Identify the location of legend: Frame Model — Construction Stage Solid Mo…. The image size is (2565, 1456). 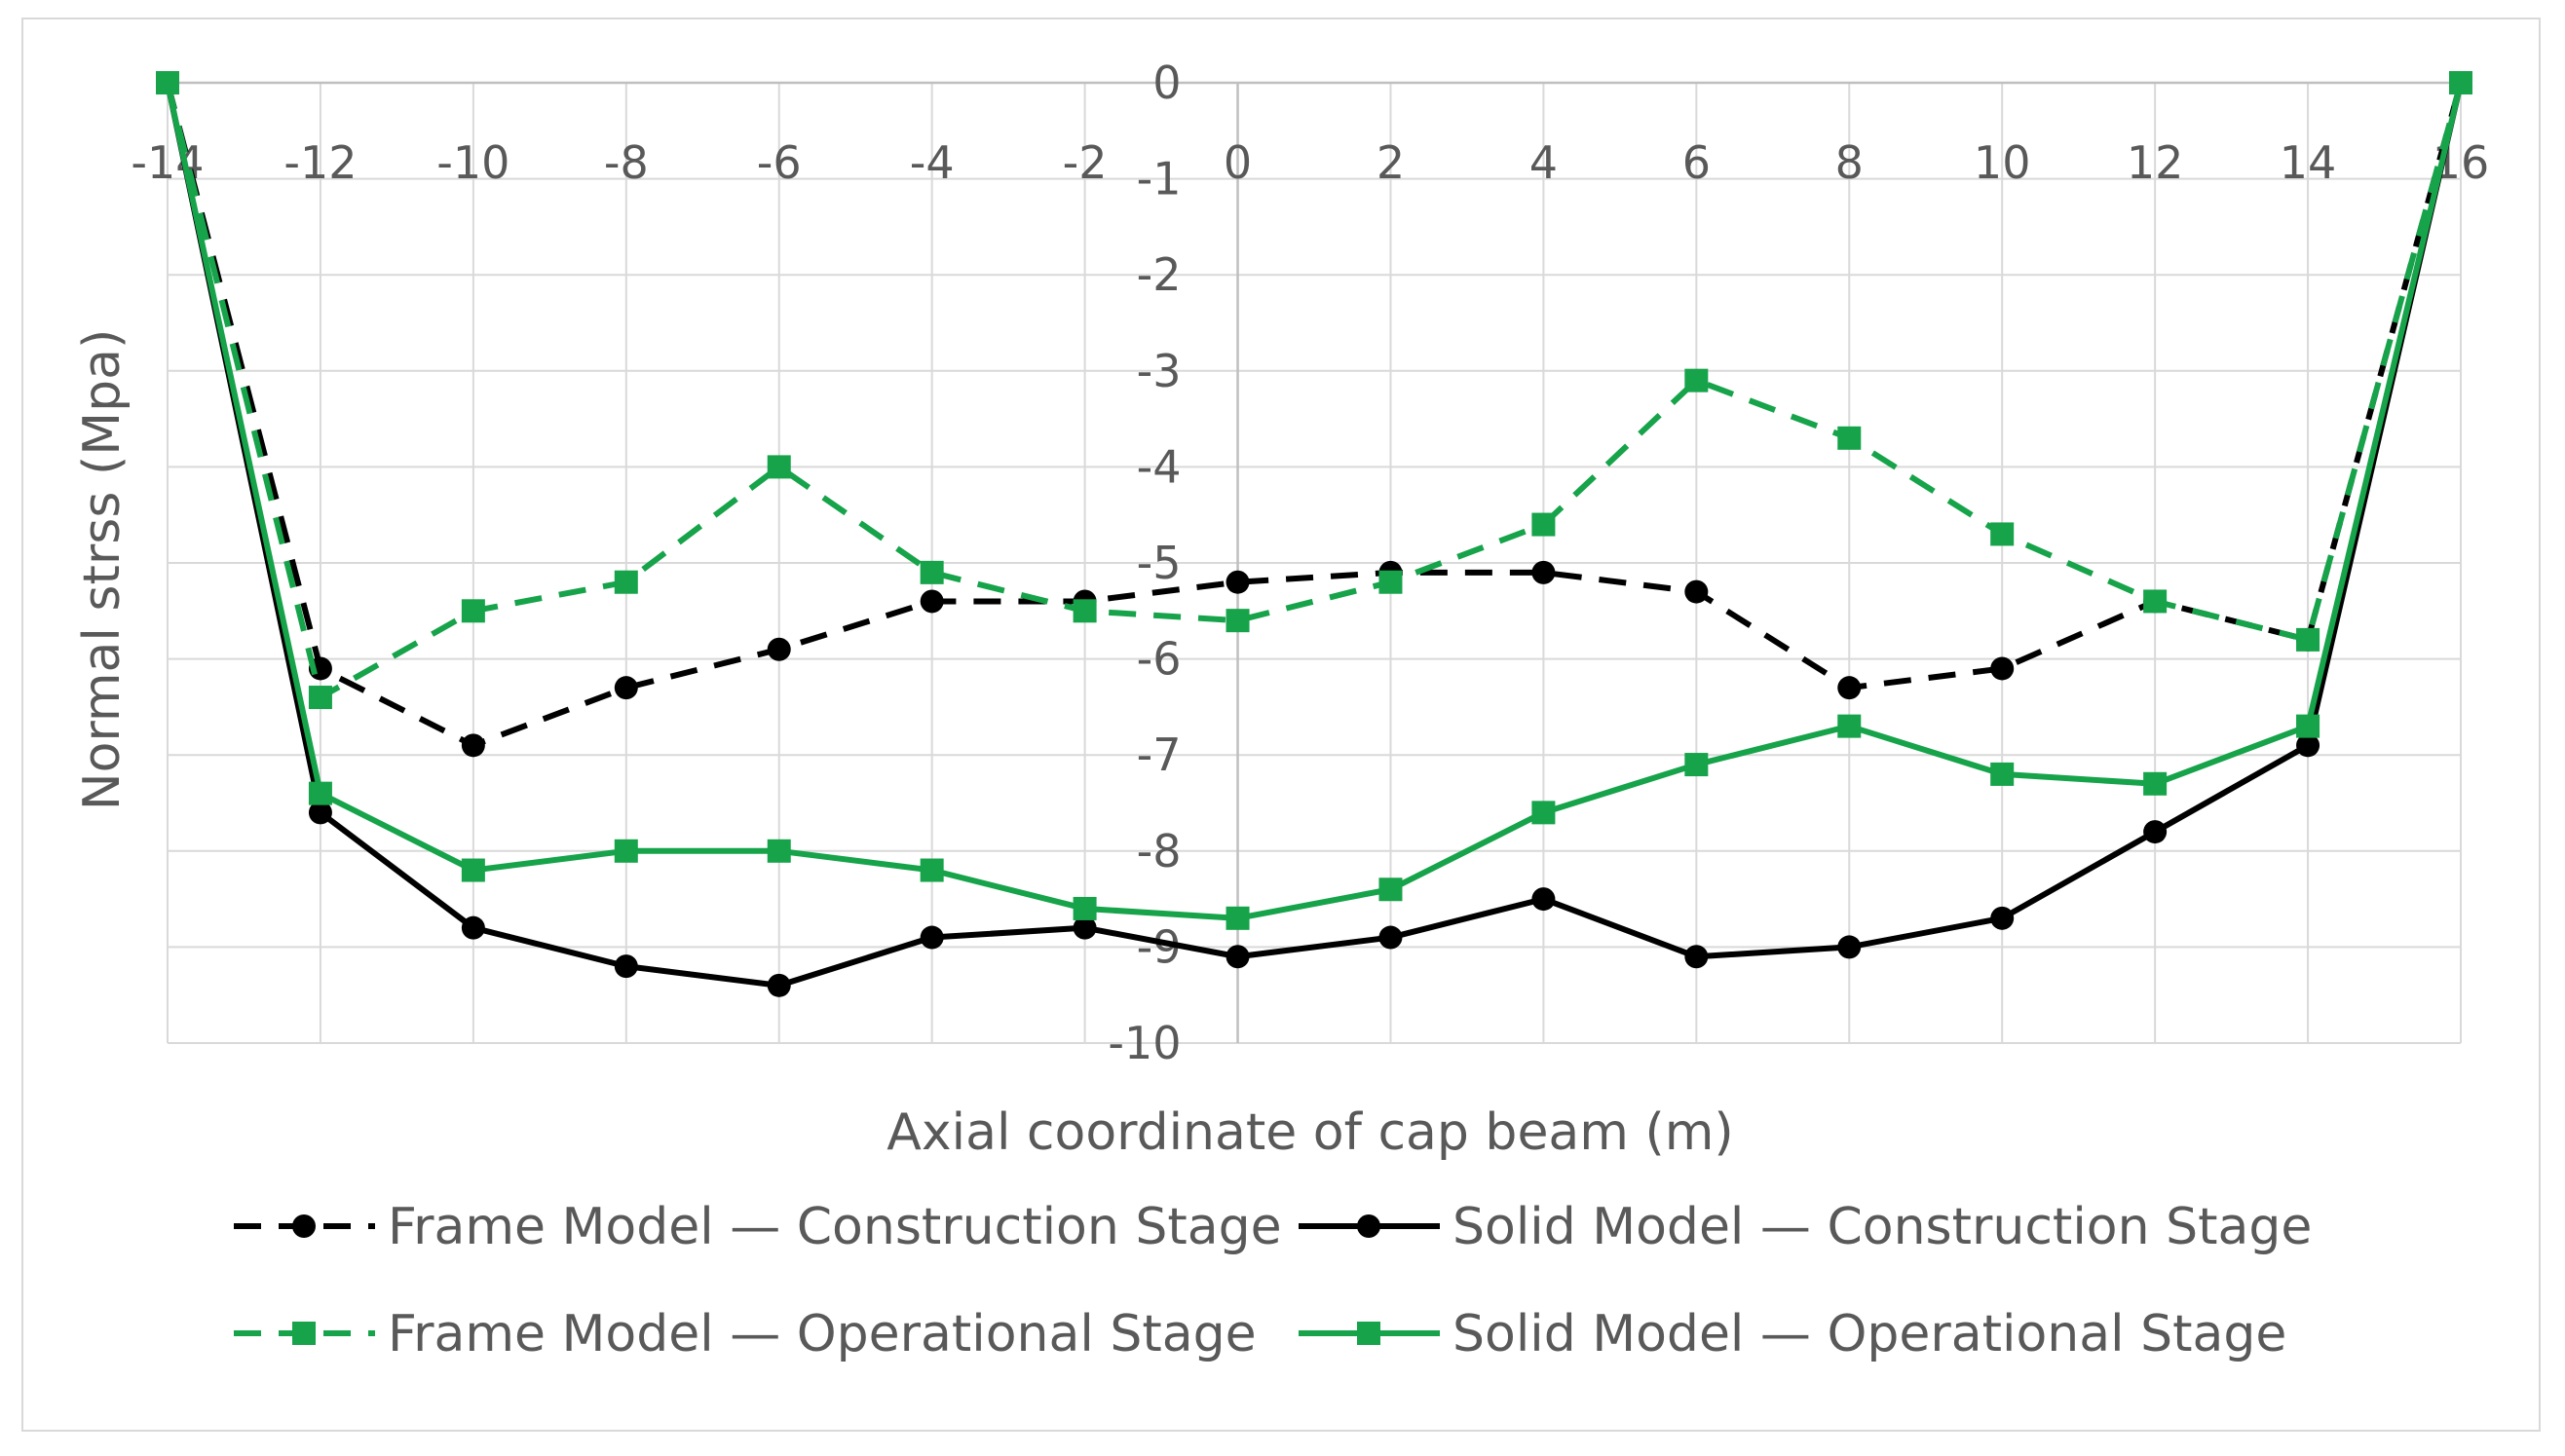
(1273, 1280).